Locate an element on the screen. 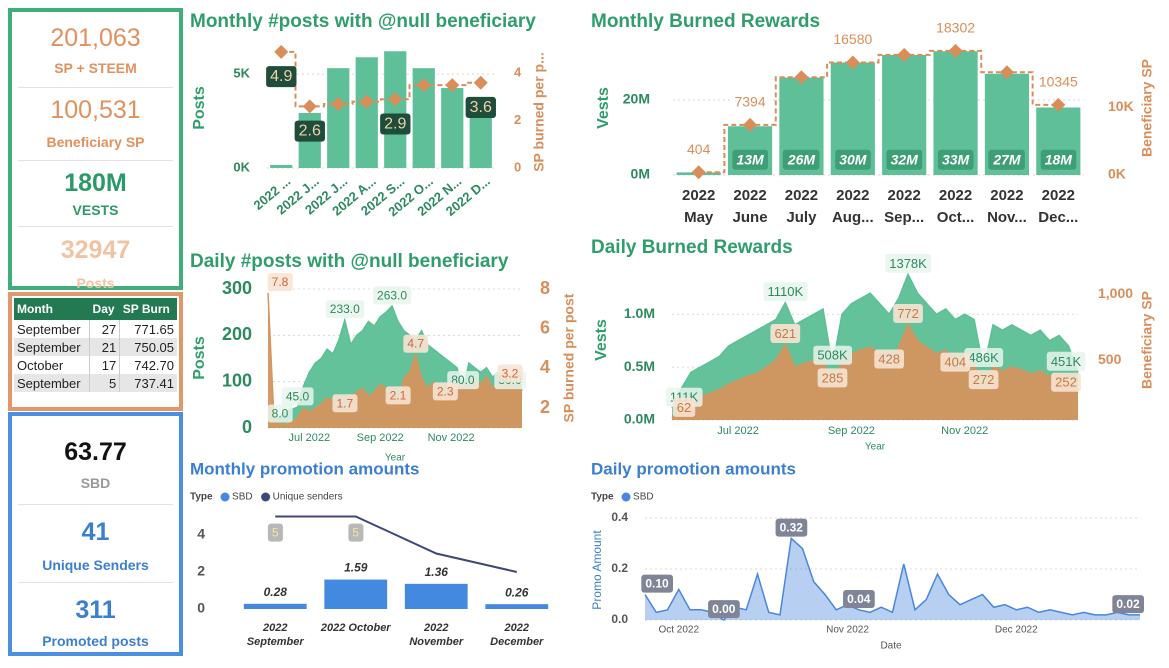 The image size is (1169, 668). data-label: 30M is located at coordinates (853, 160).